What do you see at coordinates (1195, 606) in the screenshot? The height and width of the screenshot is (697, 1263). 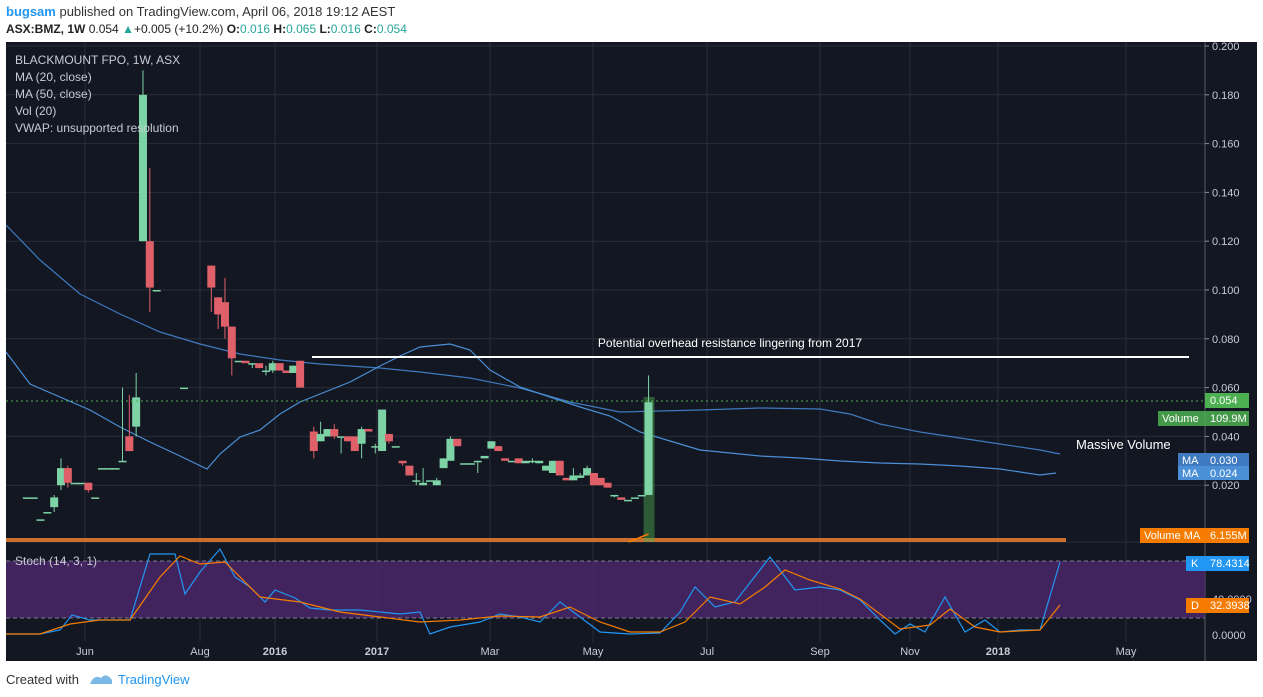 I see `d-tag-label: D` at bounding box center [1195, 606].